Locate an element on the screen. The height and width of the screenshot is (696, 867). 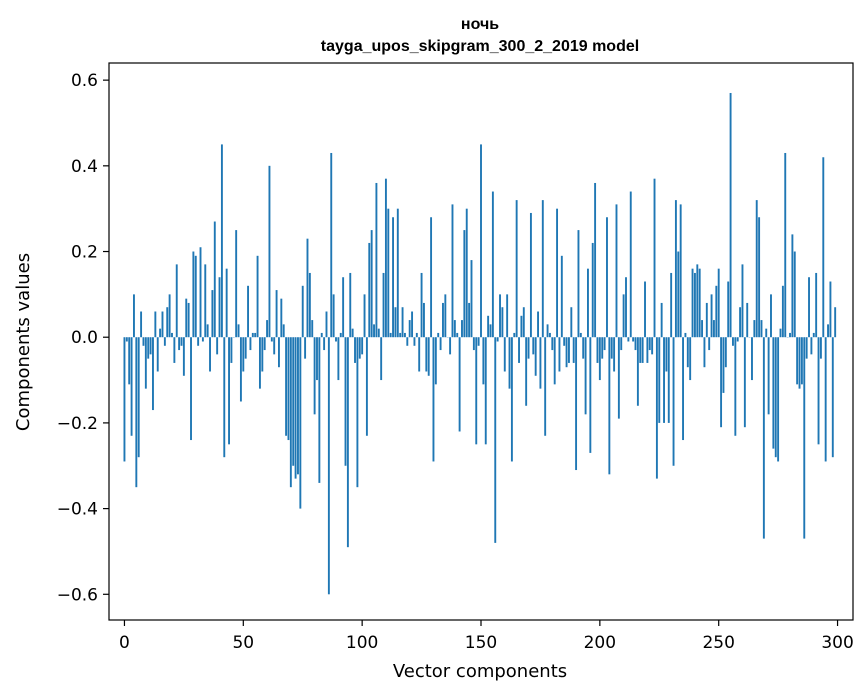
chart-title: ночь is located at coordinates (480, 24).